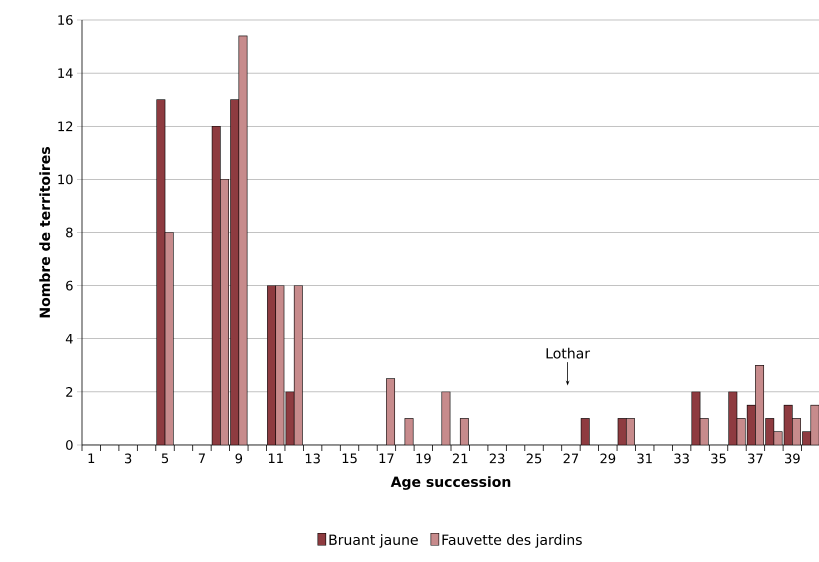 Image resolution: width=819 pixels, height=562 pixels. I want to click on x-tick-label: 25, so click(534, 459).